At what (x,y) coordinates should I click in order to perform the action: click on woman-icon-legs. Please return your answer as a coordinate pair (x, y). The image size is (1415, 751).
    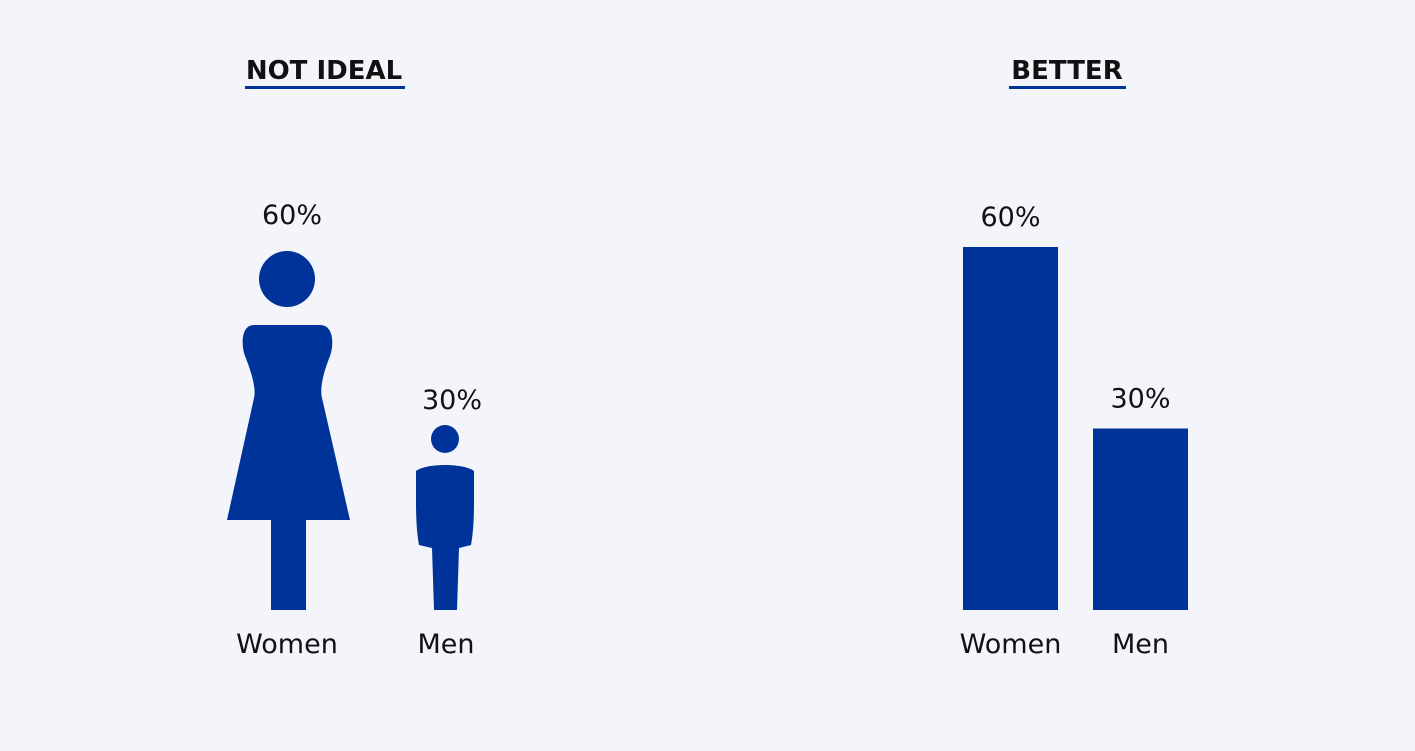
    Looking at the image, I should click on (288, 564).